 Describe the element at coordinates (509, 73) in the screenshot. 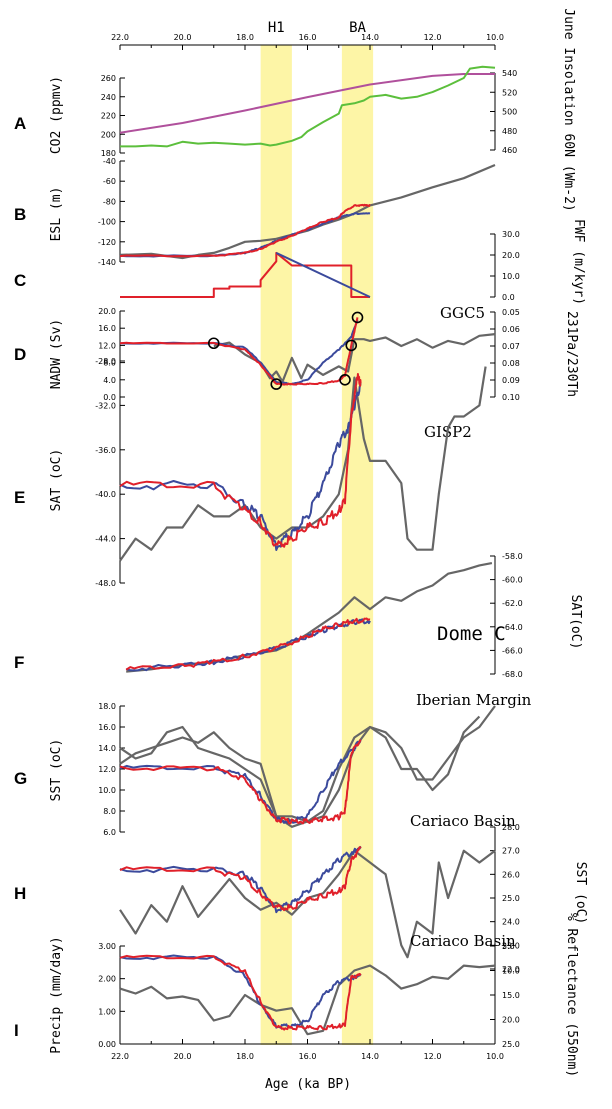

I see `right-tick-label: 540` at that location.